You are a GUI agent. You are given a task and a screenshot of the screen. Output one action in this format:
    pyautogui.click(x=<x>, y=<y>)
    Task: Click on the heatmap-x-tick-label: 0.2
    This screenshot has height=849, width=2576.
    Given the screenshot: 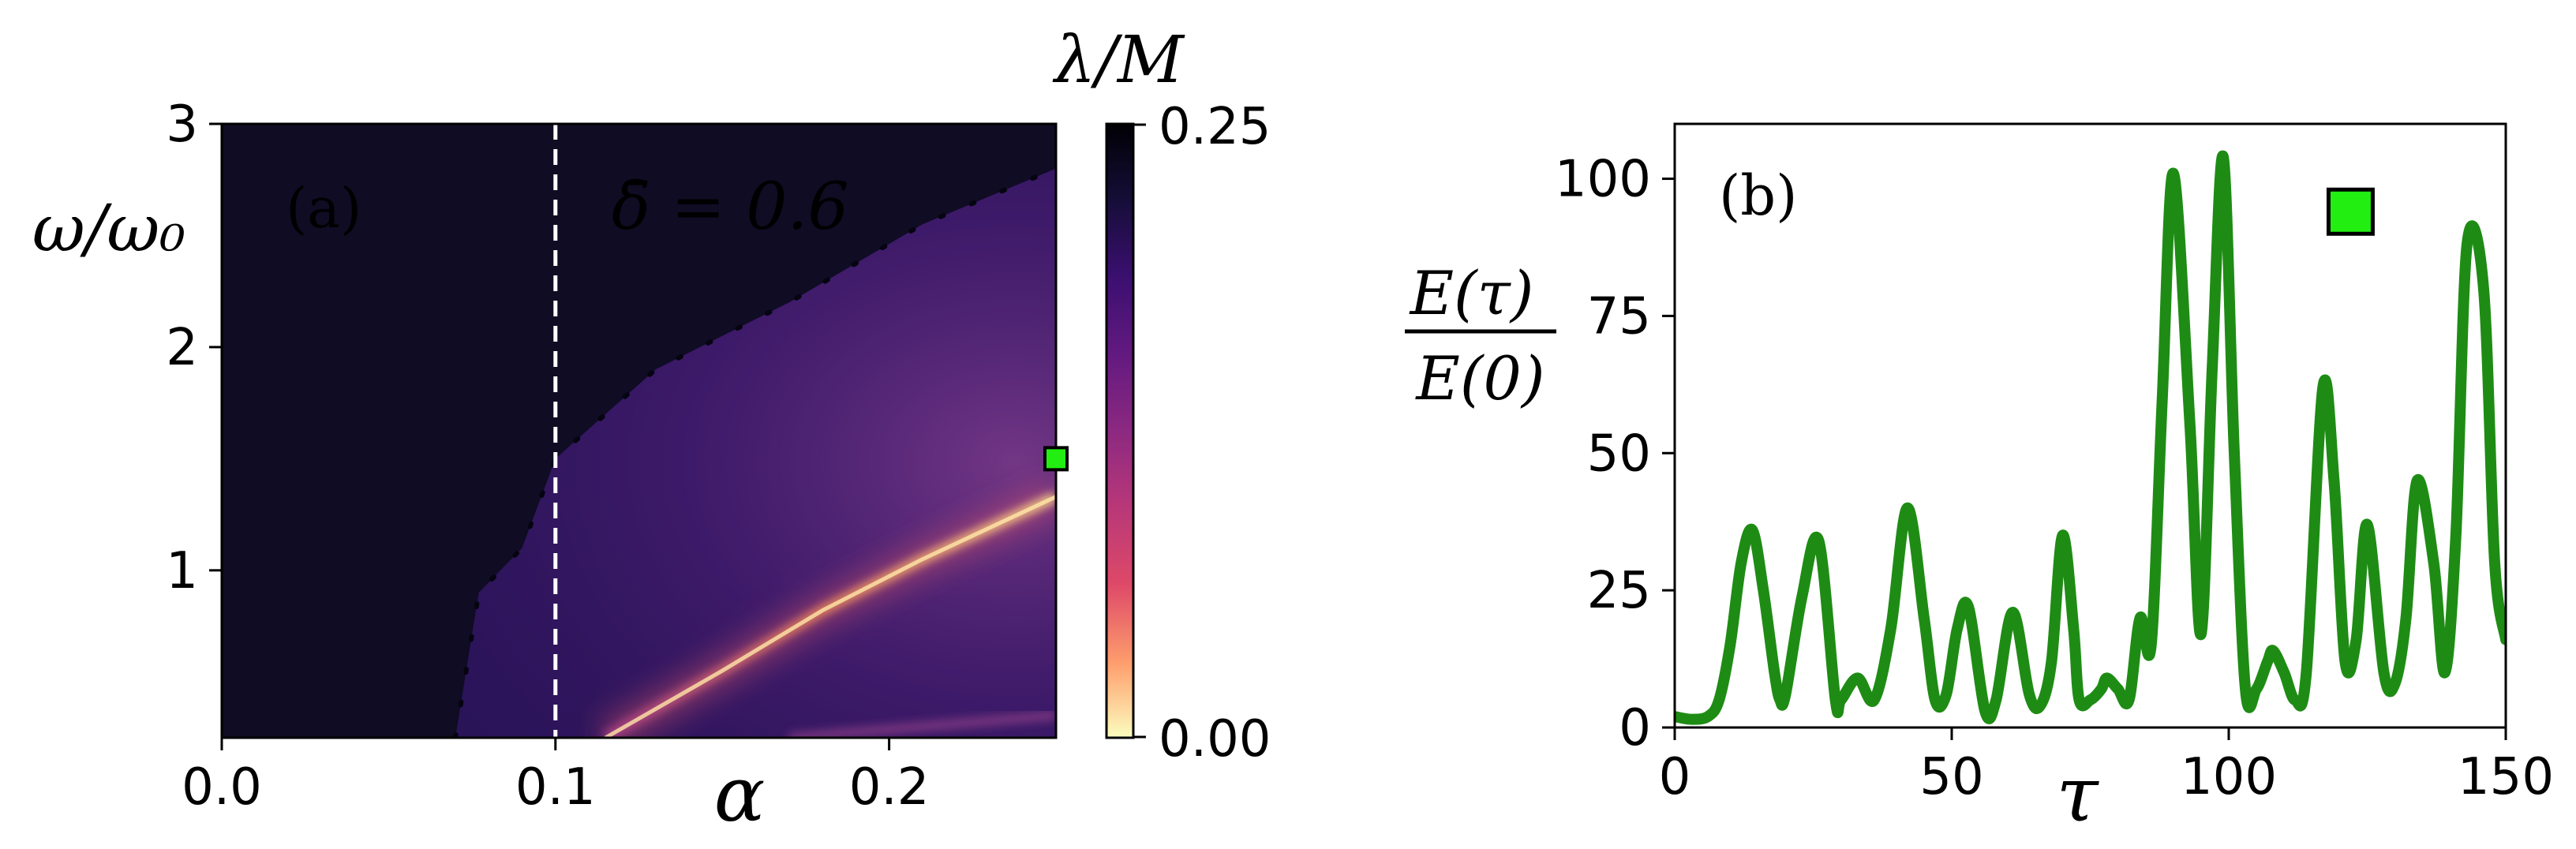 What is the action you would take?
    pyautogui.click(x=889, y=787)
    